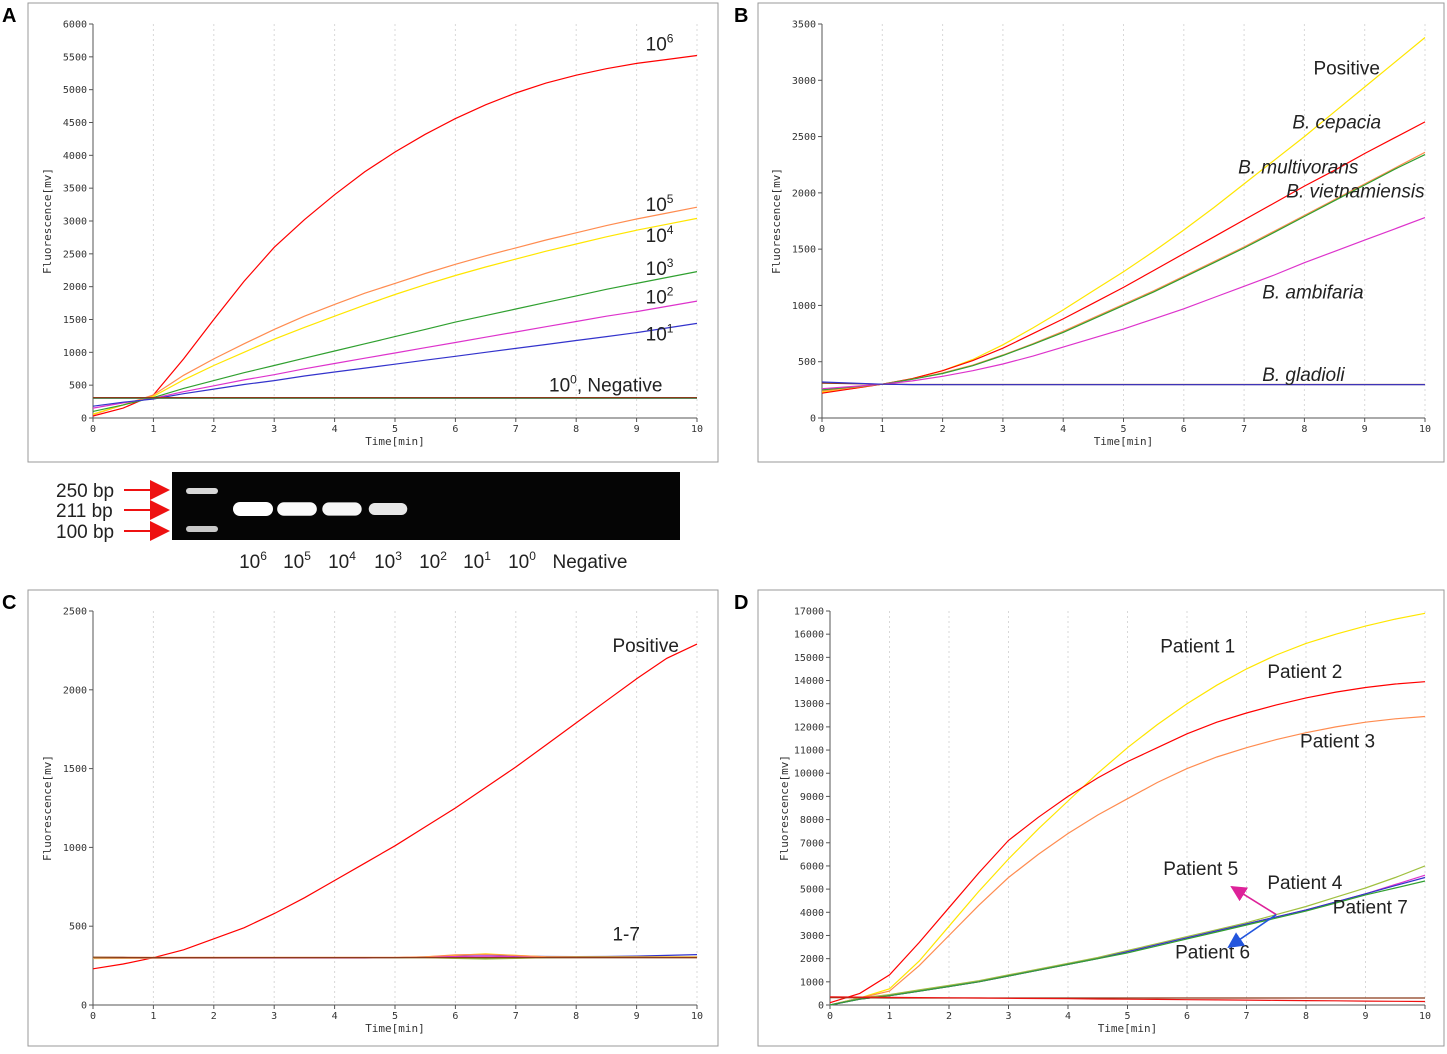 The height and width of the screenshot is (1054, 1447). Describe the element at coordinates (75, 189) in the screenshot. I see `y-tick-label: 3500` at that location.